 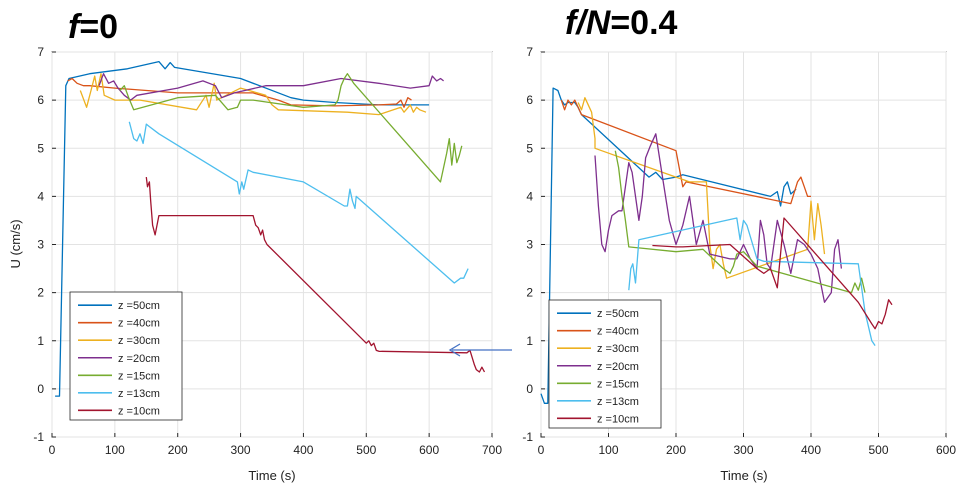 What do you see at coordinates (271, 475) in the screenshot?
I see `x-axis-label-f0: Time (s)` at bounding box center [271, 475].